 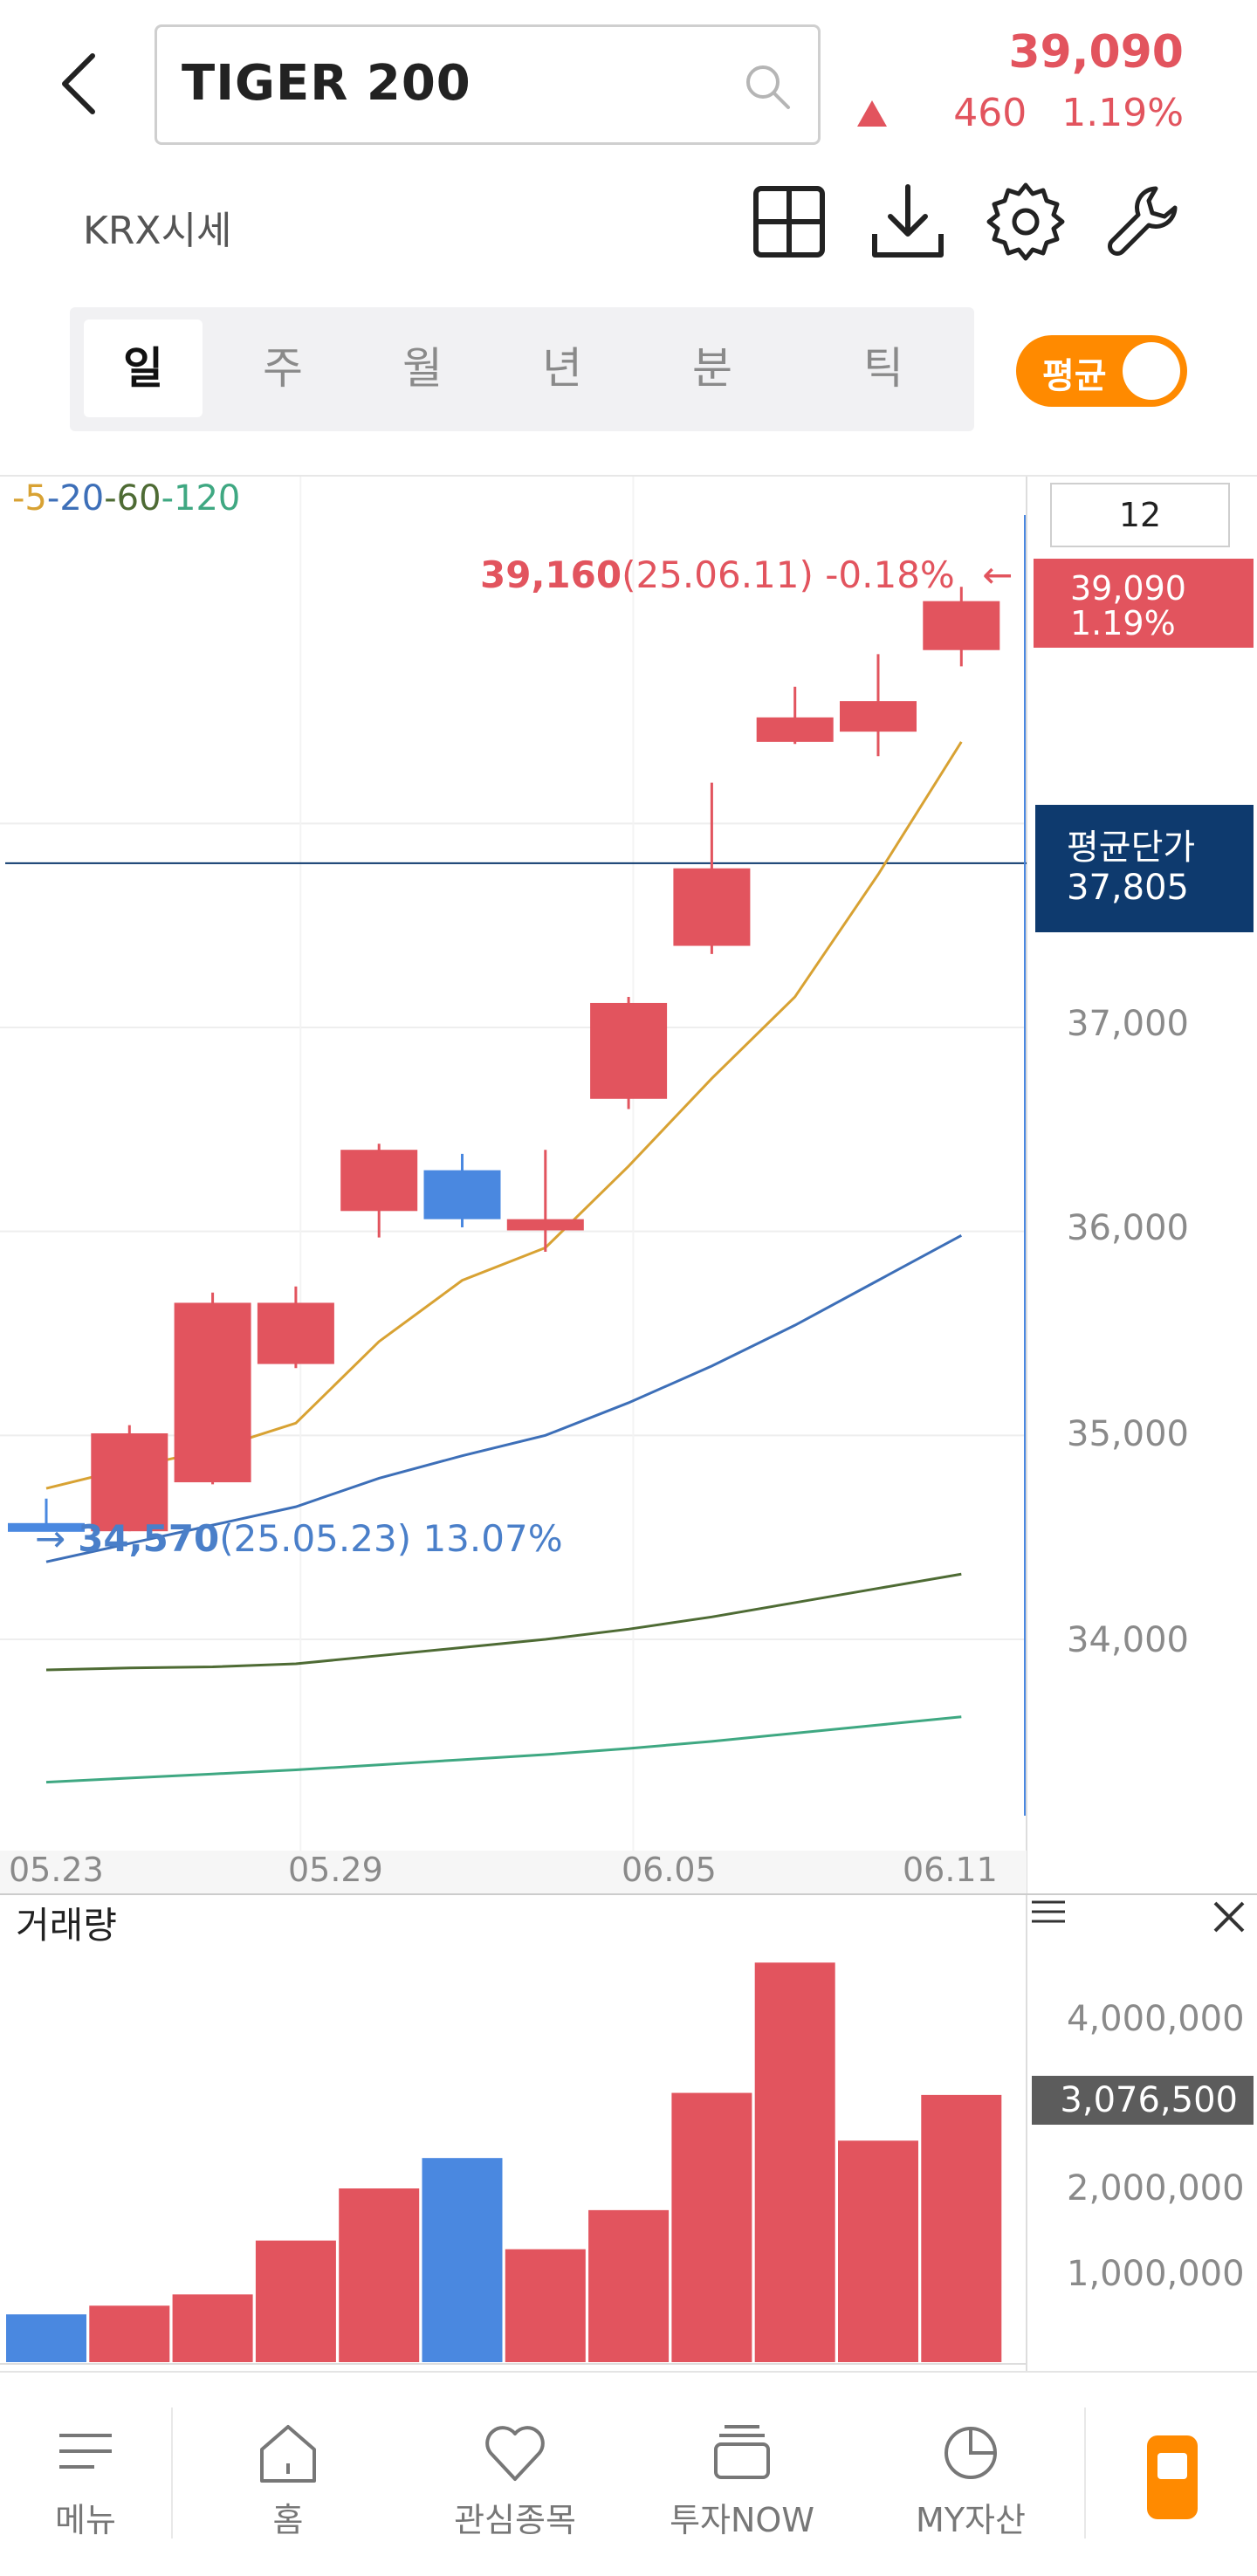 I want to click on volume-title: 거래량, so click(x=66, y=1926).